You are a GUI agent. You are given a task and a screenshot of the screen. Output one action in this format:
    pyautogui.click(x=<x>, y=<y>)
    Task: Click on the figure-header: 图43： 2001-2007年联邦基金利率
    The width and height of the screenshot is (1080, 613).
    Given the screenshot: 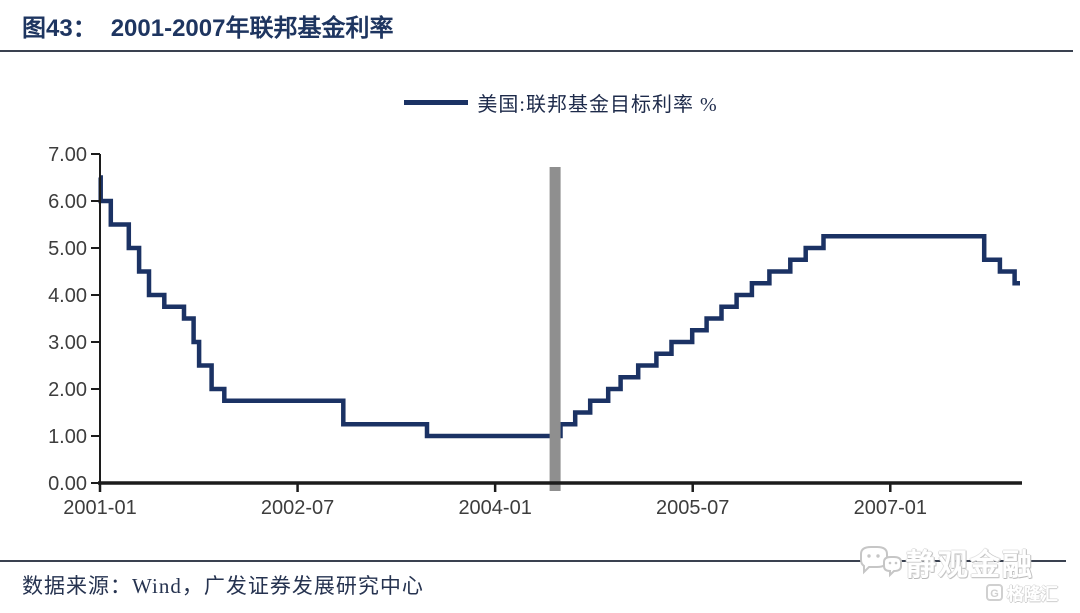 What is the action you would take?
    pyautogui.click(x=207, y=25)
    